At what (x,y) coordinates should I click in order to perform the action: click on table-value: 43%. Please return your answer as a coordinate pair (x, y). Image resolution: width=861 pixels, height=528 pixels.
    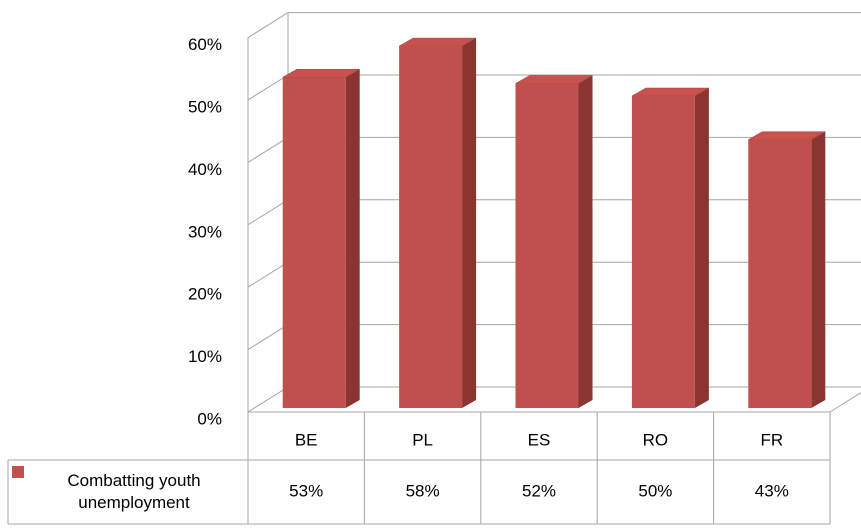
    Looking at the image, I should click on (772, 490).